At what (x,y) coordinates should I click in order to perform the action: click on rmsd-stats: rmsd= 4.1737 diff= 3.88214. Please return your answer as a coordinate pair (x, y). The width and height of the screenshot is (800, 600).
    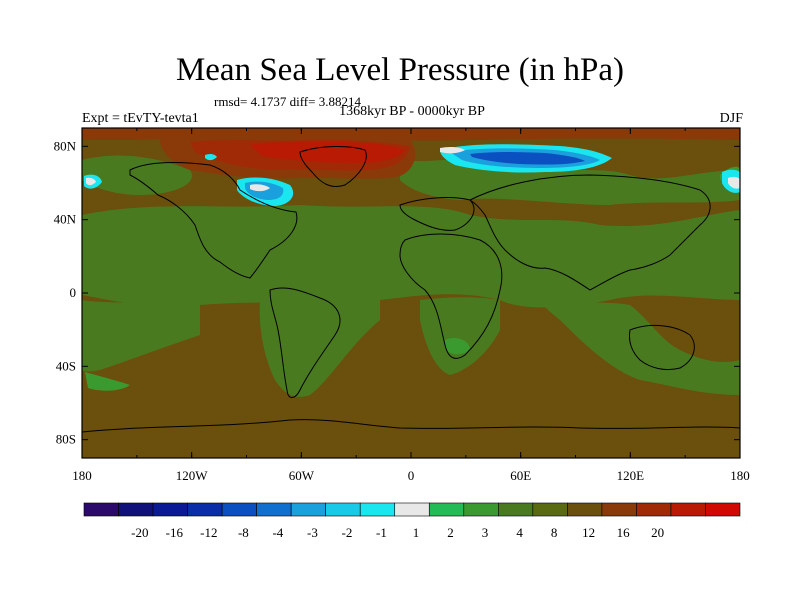
    Looking at the image, I should click on (287, 101).